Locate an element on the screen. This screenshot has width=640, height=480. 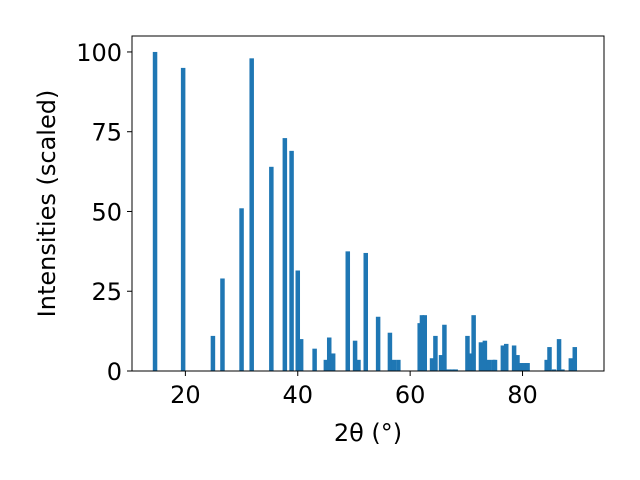
y-ticks: 0 25 50 75 100 is located at coordinates (104, 212).